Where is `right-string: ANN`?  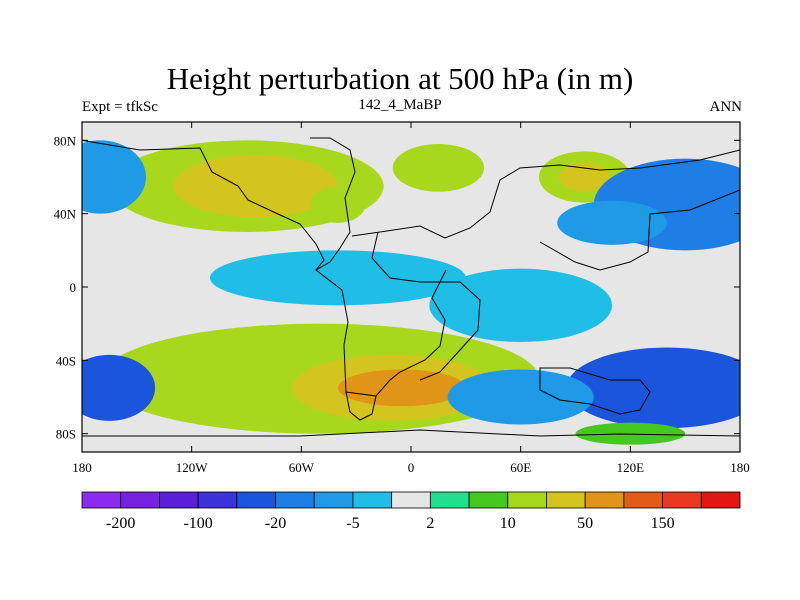 right-string: ANN is located at coordinates (726, 107).